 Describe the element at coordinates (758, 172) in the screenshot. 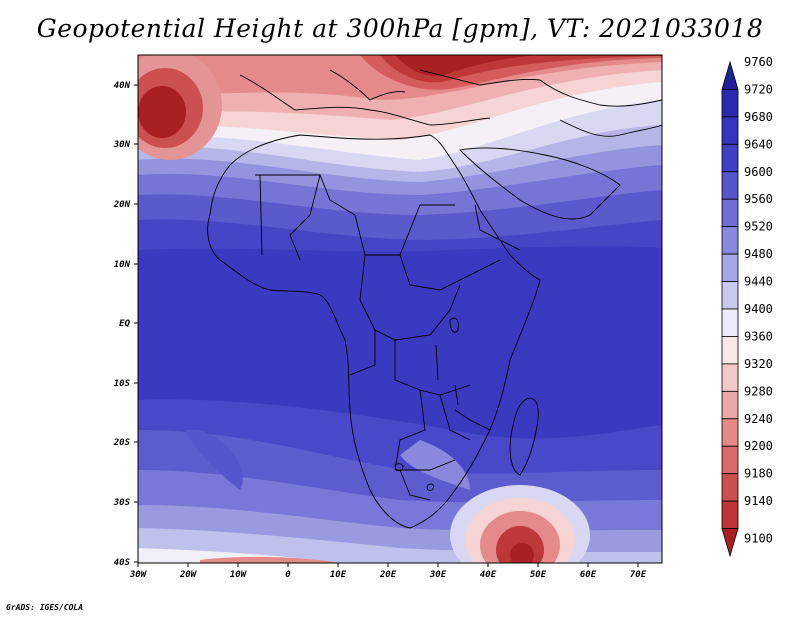

I see `colorbar-label: 9600` at that location.